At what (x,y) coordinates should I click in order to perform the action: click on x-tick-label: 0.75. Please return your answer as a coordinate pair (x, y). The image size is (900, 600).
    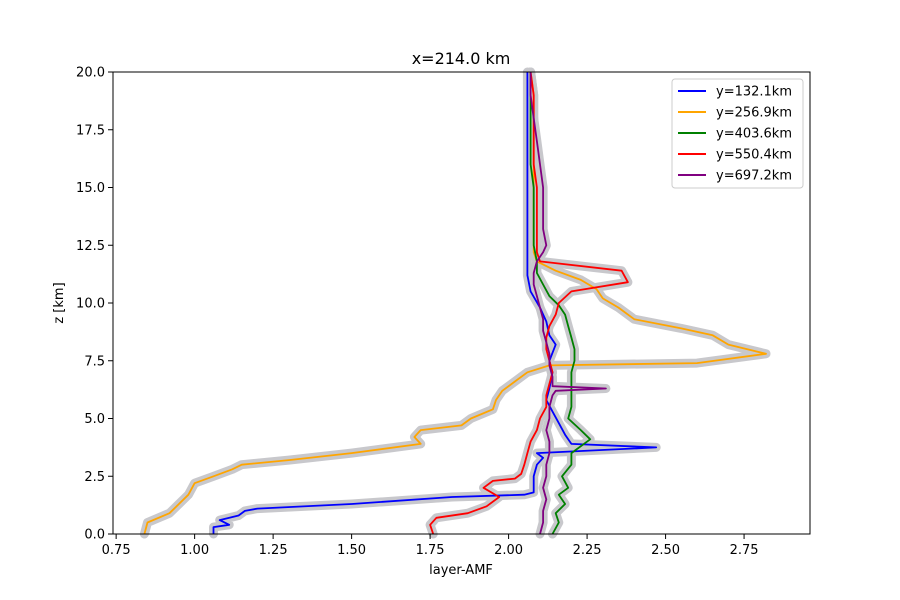
    Looking at the image, I should click on (116, 550).